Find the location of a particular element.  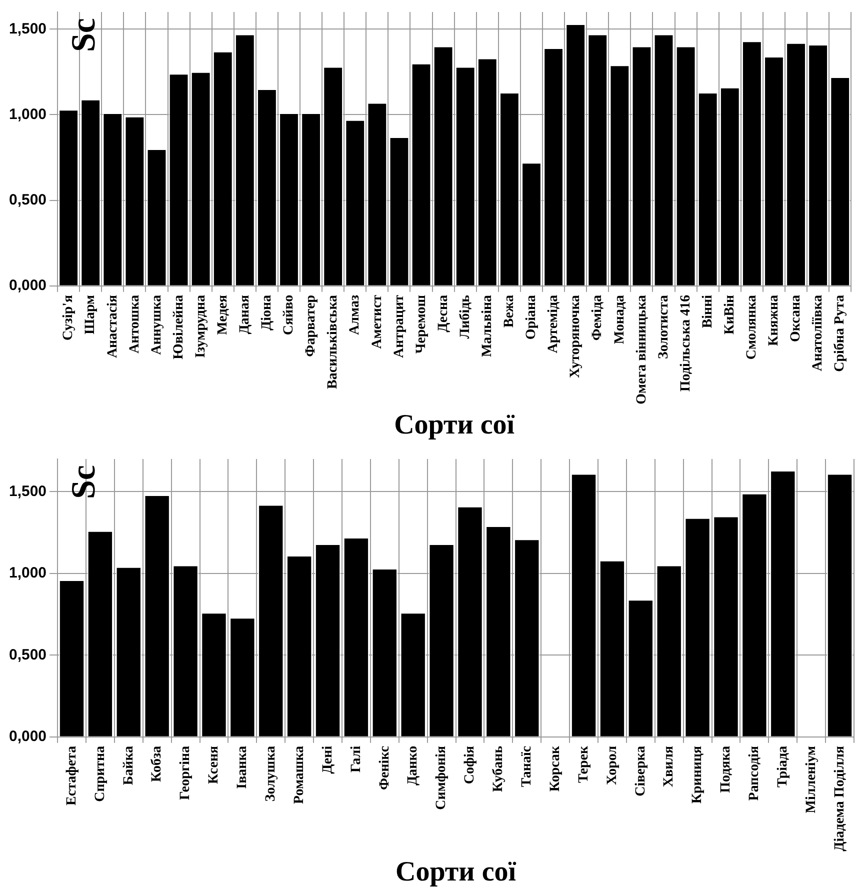

x-tick-label: Оріана is located at coordinates (532, 317).